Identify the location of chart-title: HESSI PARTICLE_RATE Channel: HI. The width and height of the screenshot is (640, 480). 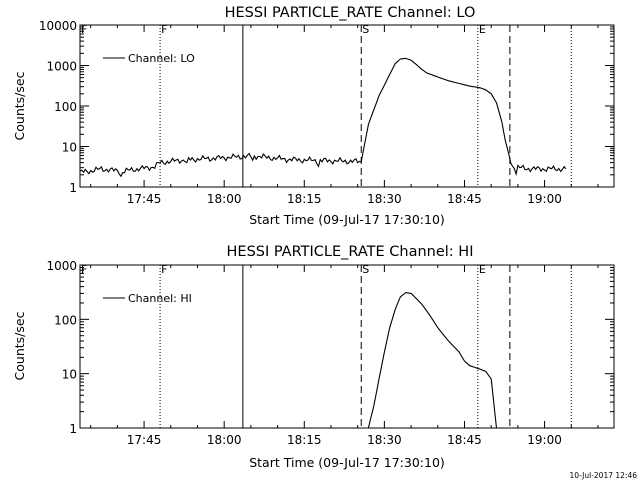
(350, 252).